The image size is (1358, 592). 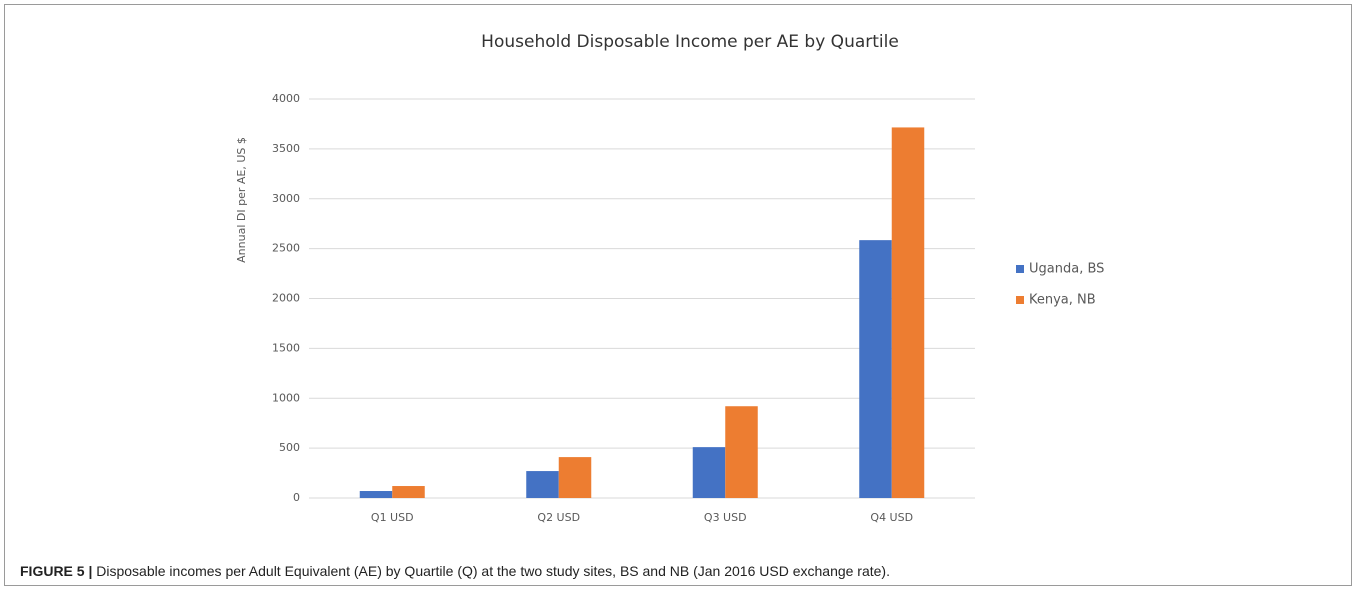 What do you see at coordinates (286, 248) in the screenshot?
I see `y-tick-label: 2500` at bounding box center [286, 248].